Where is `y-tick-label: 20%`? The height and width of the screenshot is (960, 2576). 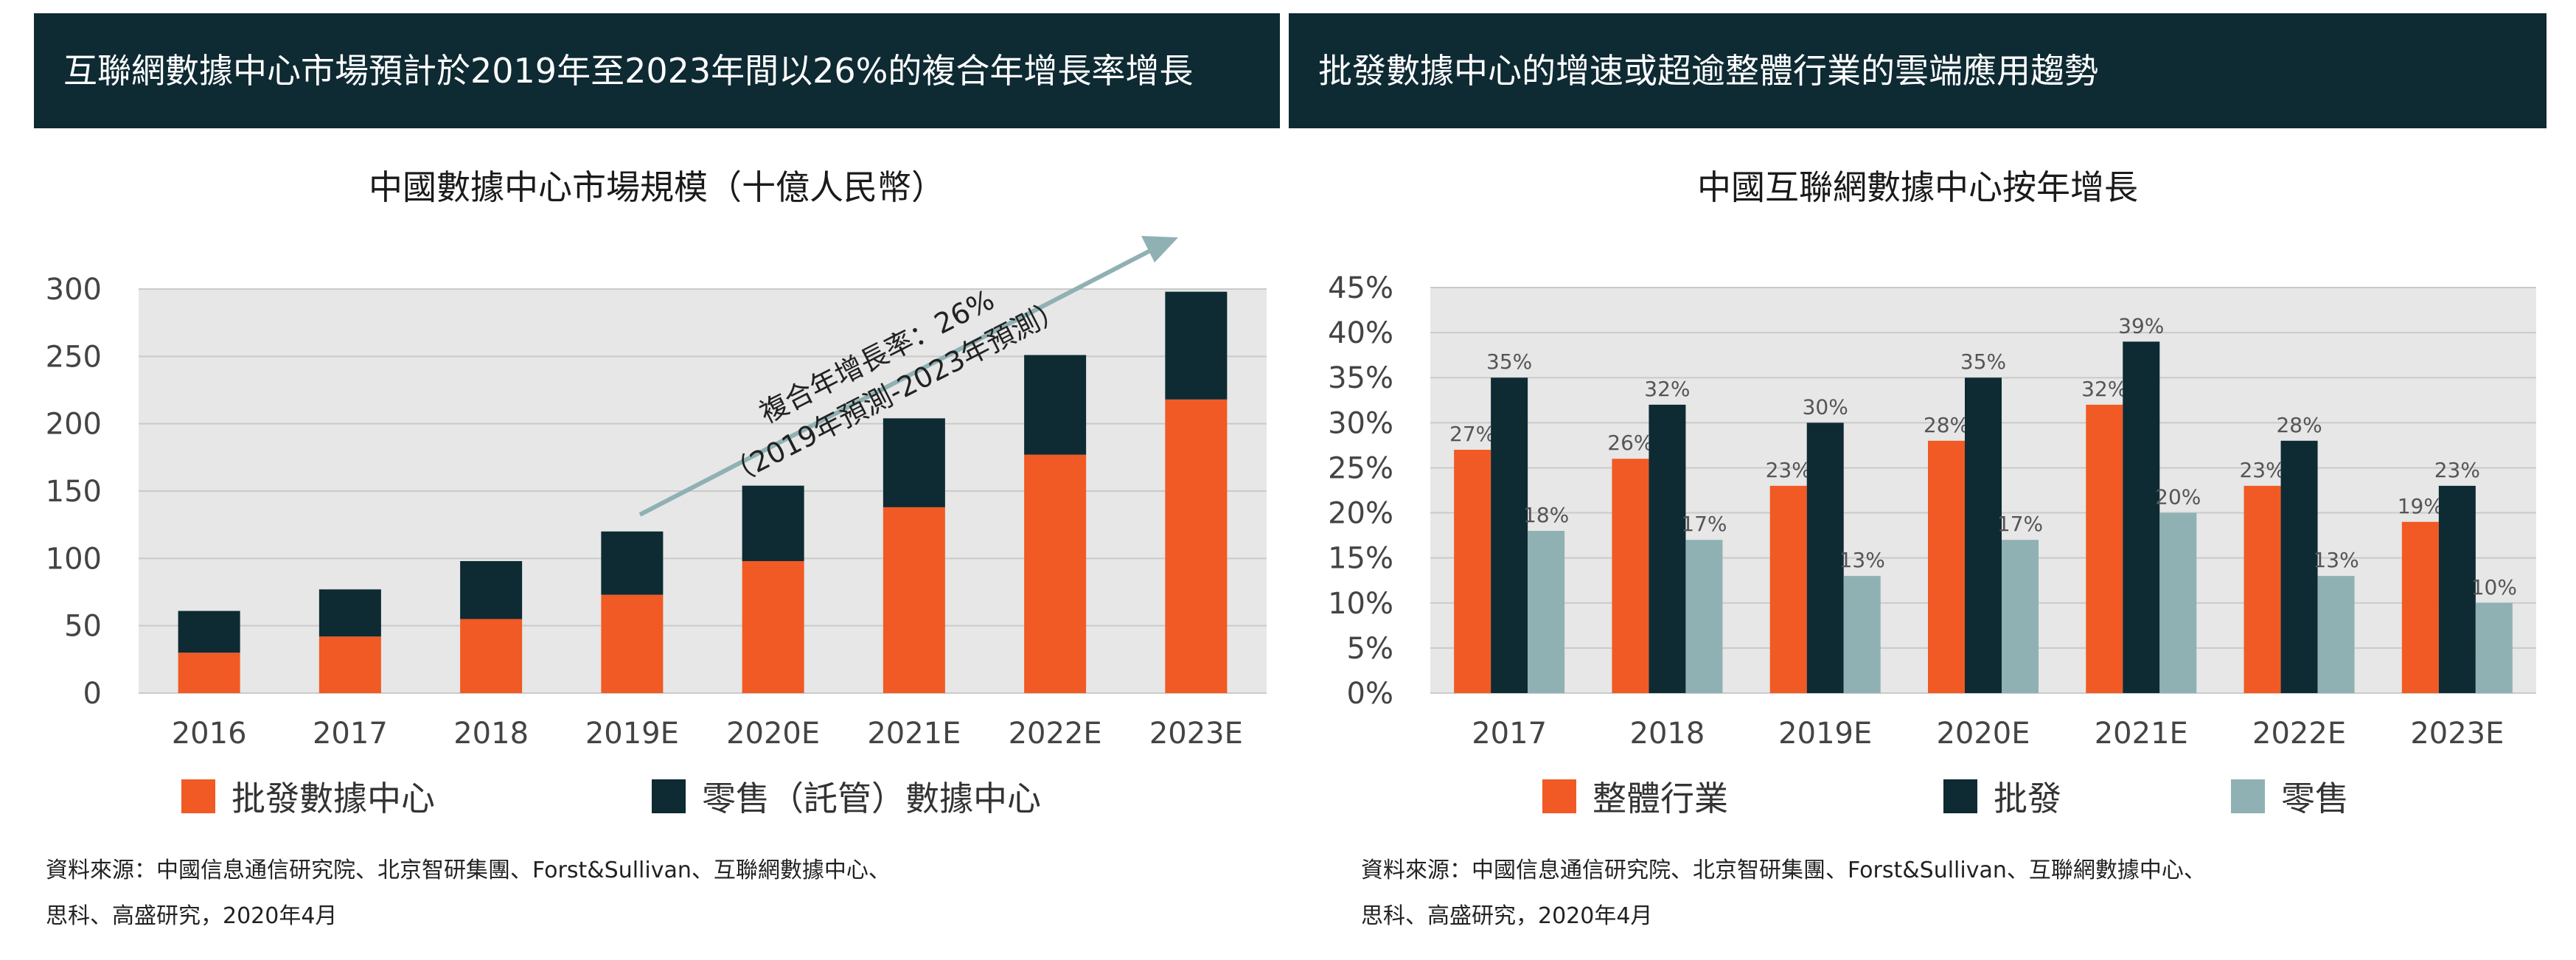
y-tick-label: 20% is located at coordinates (1361, 514).